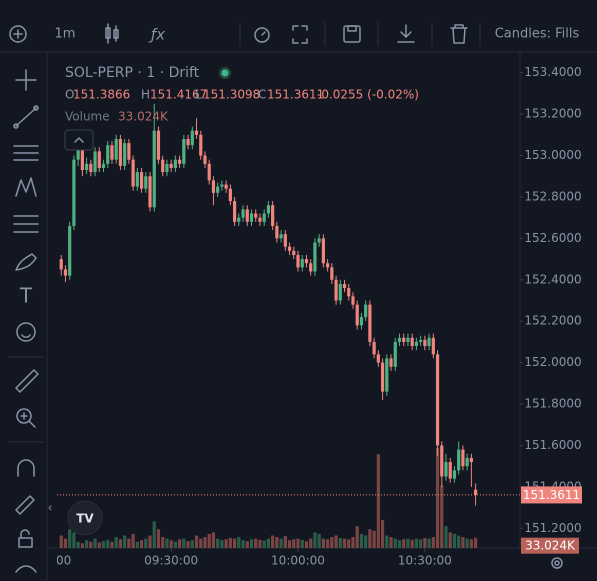 This screenshot has width=597, height=581. I want to click on y-tick-label: 152.2000, so click(552, 321).